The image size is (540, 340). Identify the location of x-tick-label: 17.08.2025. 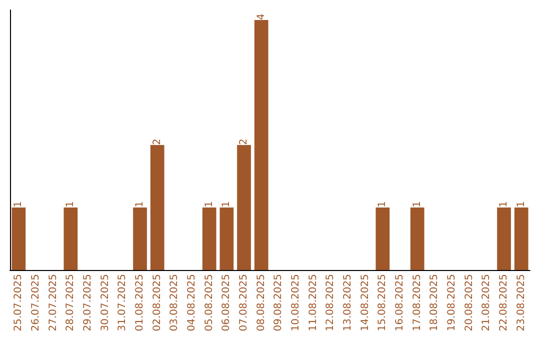
(417, 303).